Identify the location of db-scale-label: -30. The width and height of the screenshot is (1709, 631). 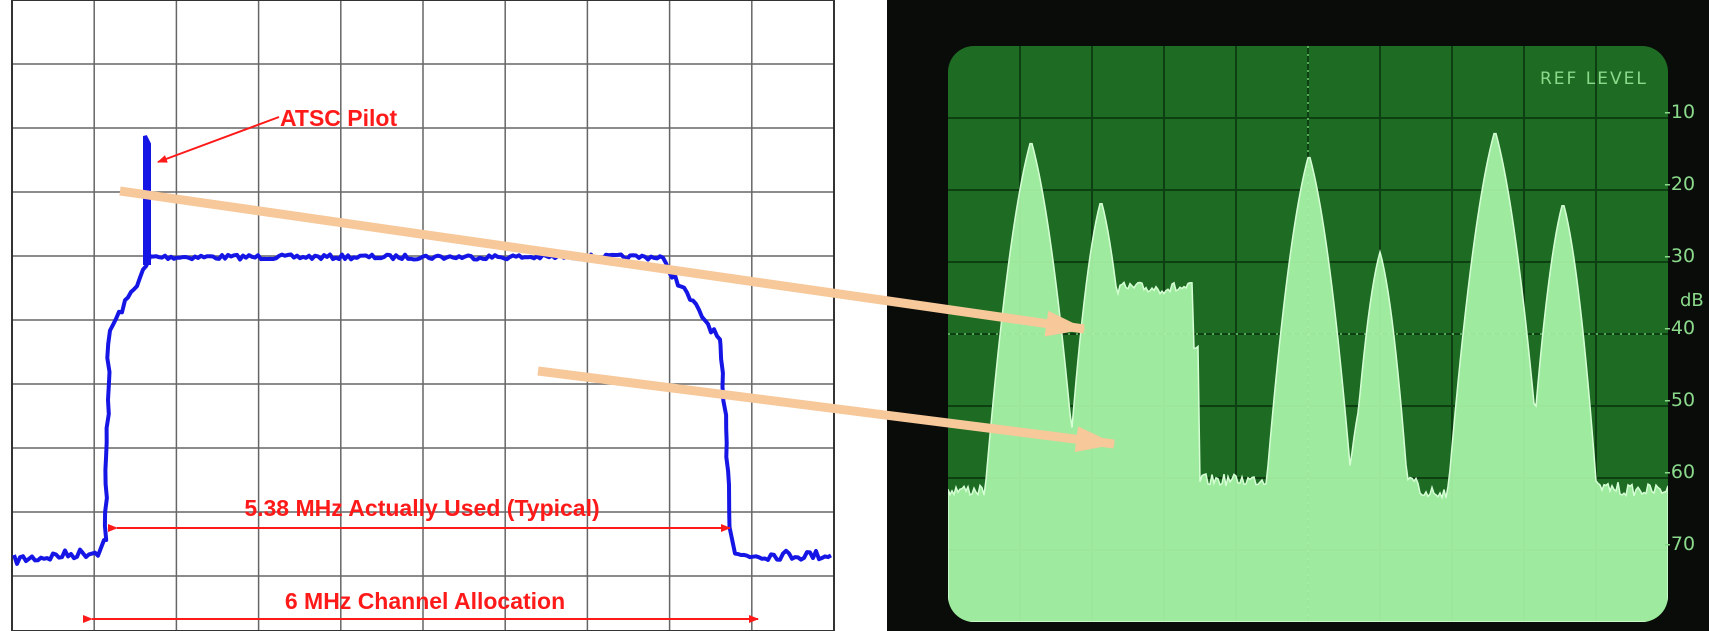
(1679, 256).